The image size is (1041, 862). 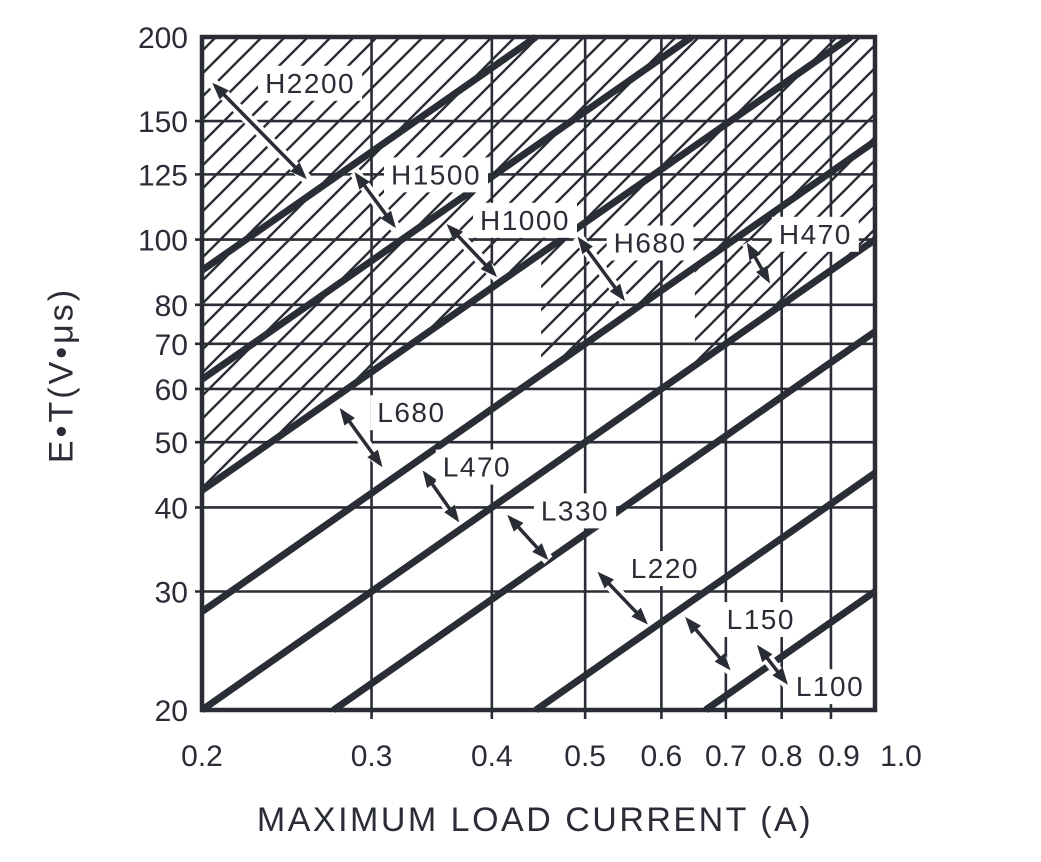 I want to click on y-tick-labels: 200 150 125 100 80 70 60 50 40 30 20, so click(x=163, y=375).